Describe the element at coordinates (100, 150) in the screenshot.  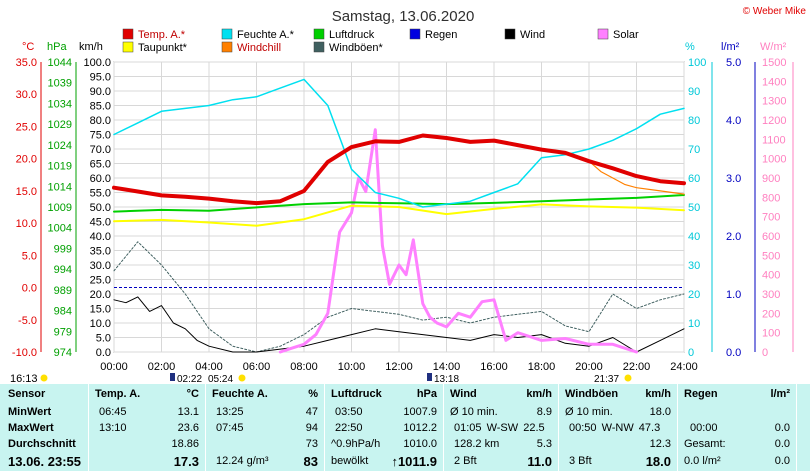
I see `wind-axis-tick: 70.0` at that location.